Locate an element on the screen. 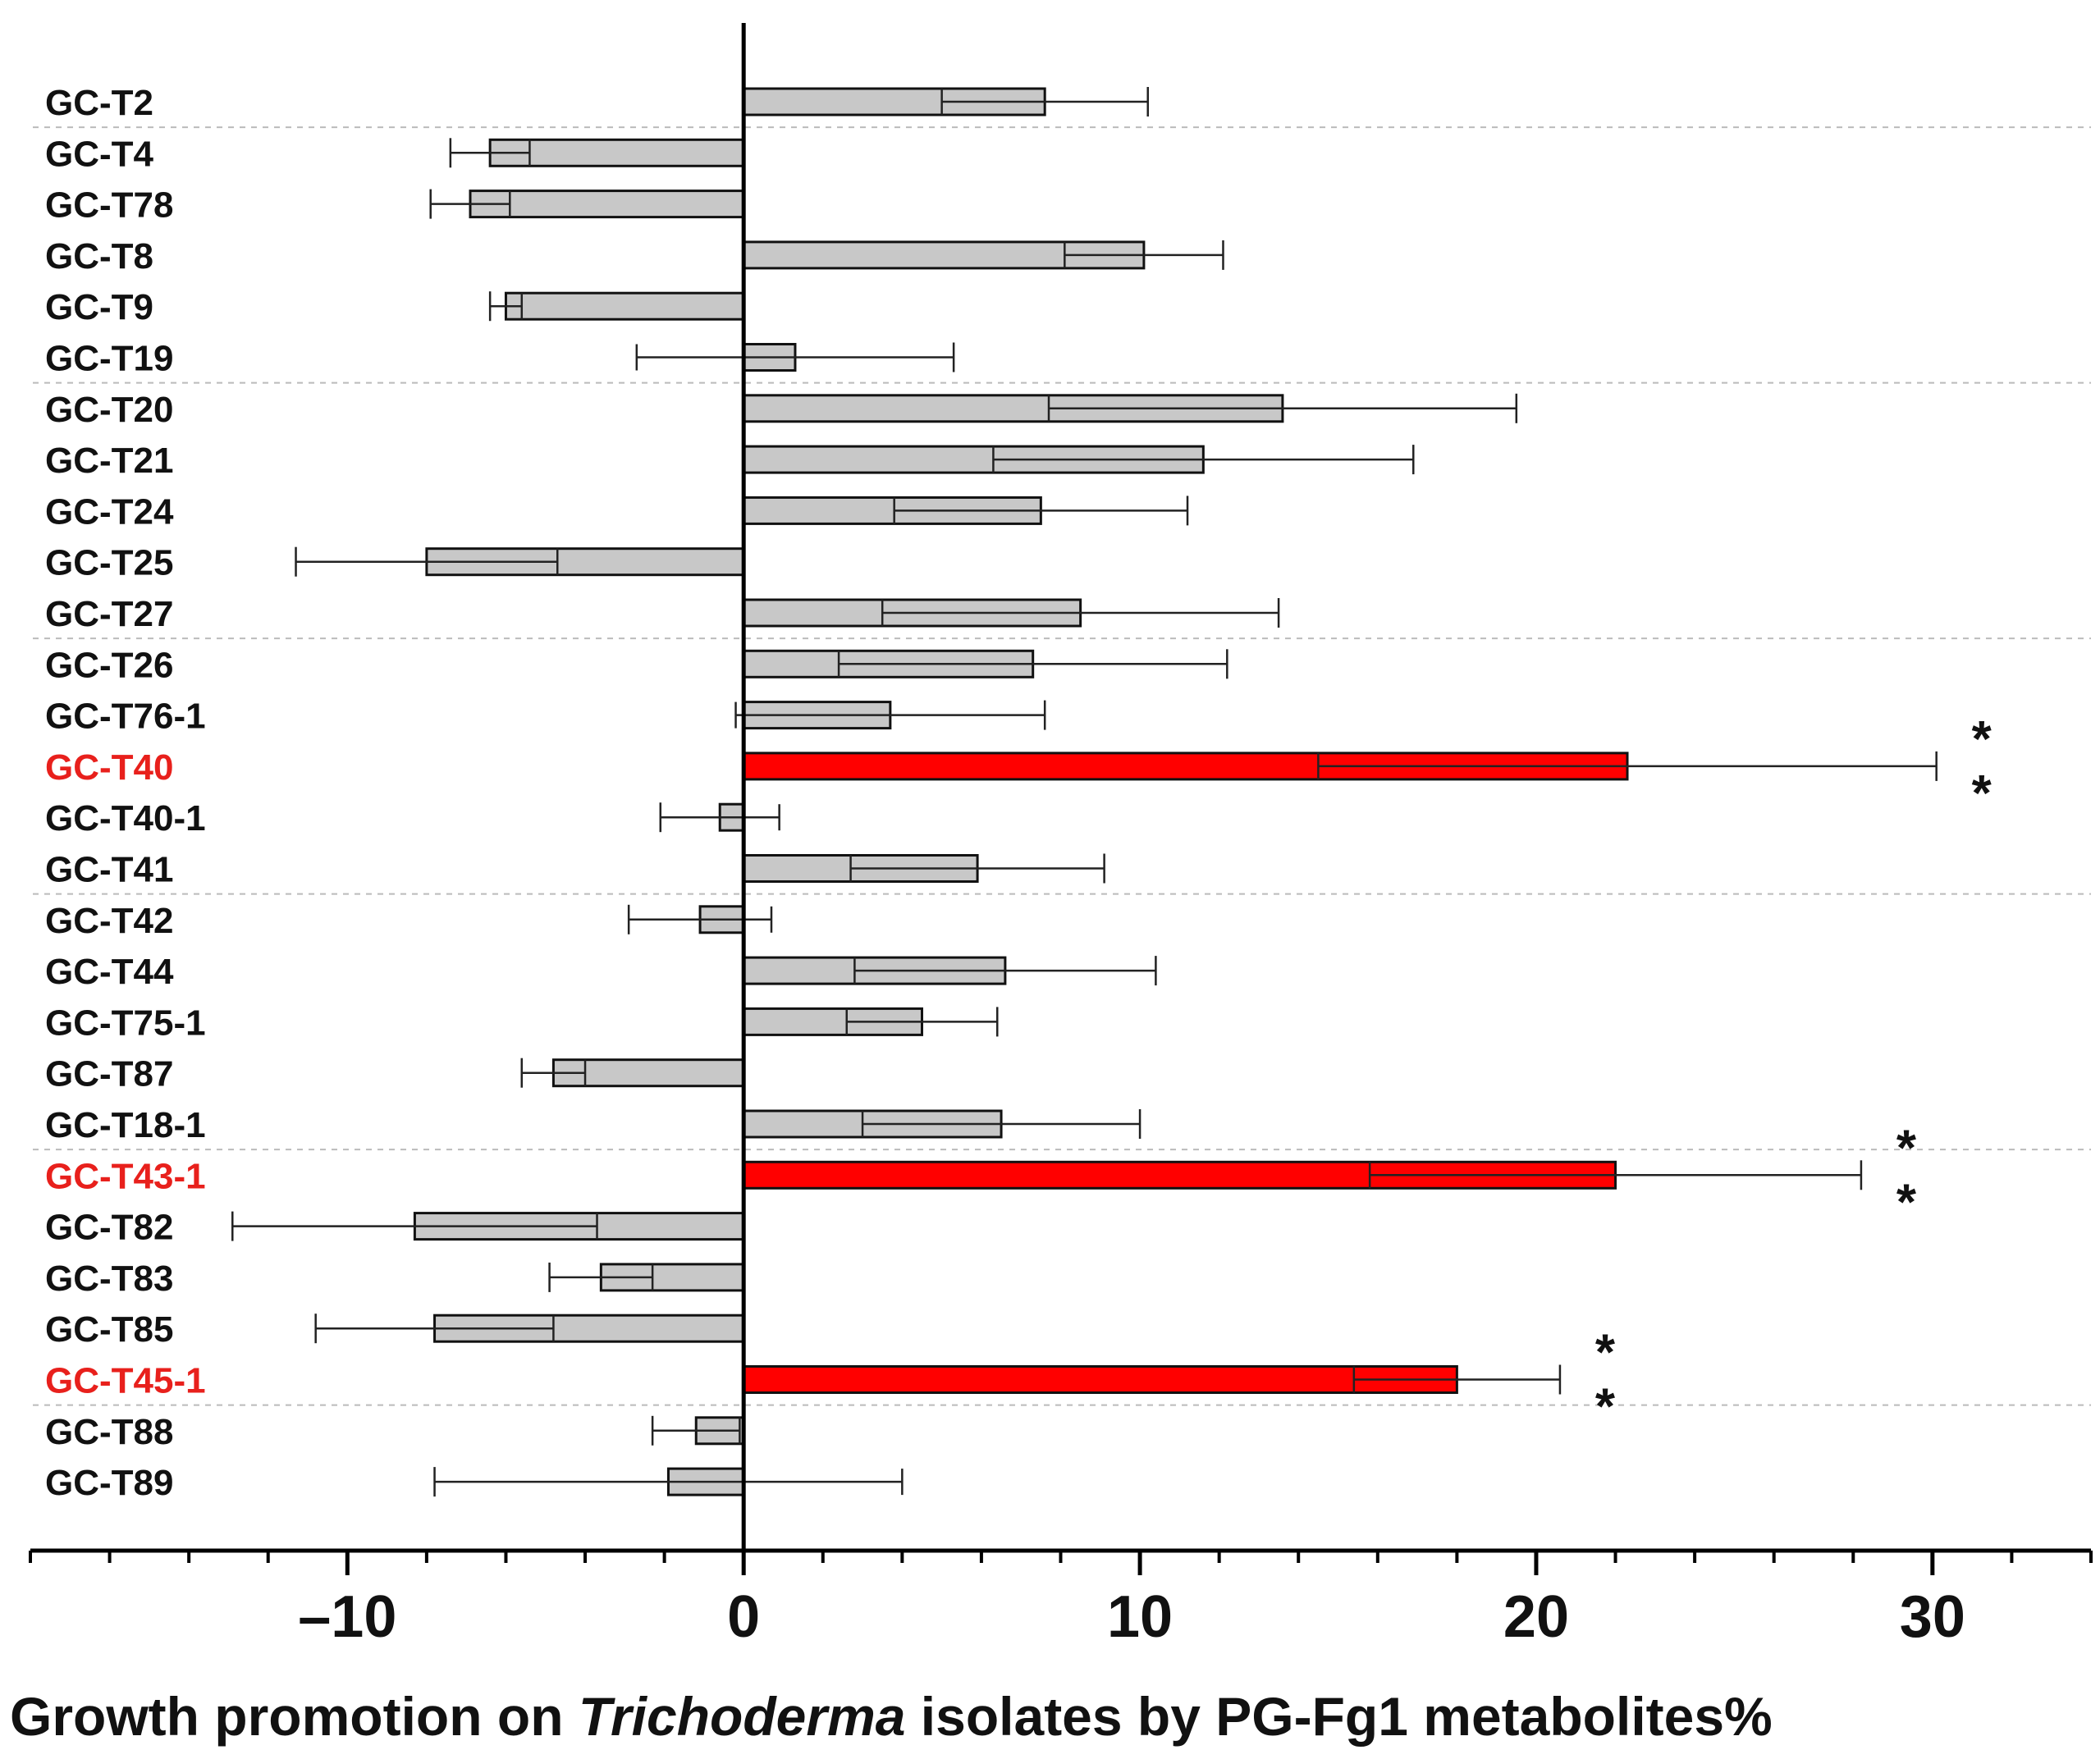 This screenshot has height=1759, width=2100. error-bar-gc-t21 is located at coordinates (1203, 460).